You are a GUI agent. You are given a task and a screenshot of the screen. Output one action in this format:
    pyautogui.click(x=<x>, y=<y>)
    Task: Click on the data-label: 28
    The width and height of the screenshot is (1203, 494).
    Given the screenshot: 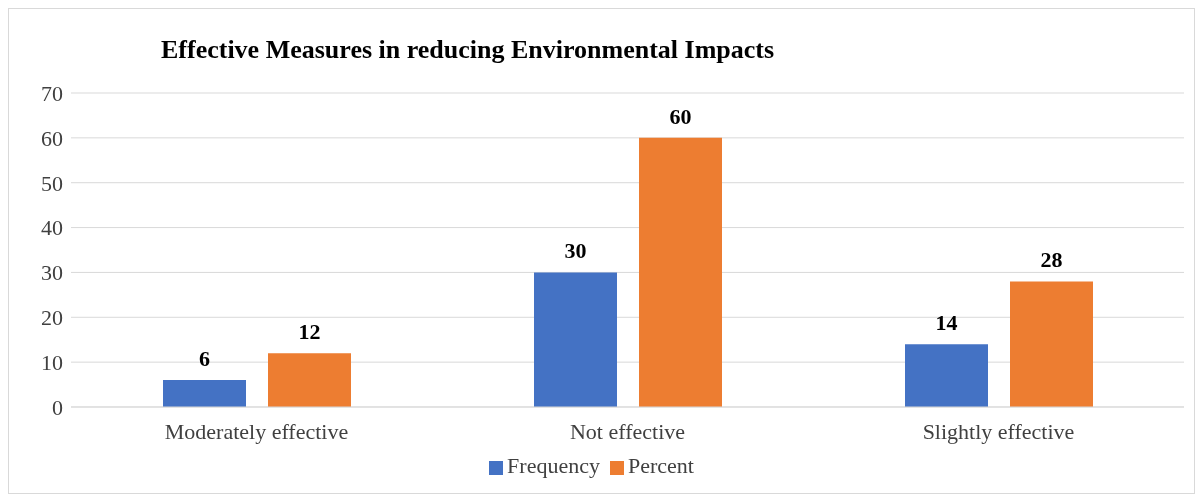 What is the action you would take?
    pyautogui.click(x=1051, y=260)
    